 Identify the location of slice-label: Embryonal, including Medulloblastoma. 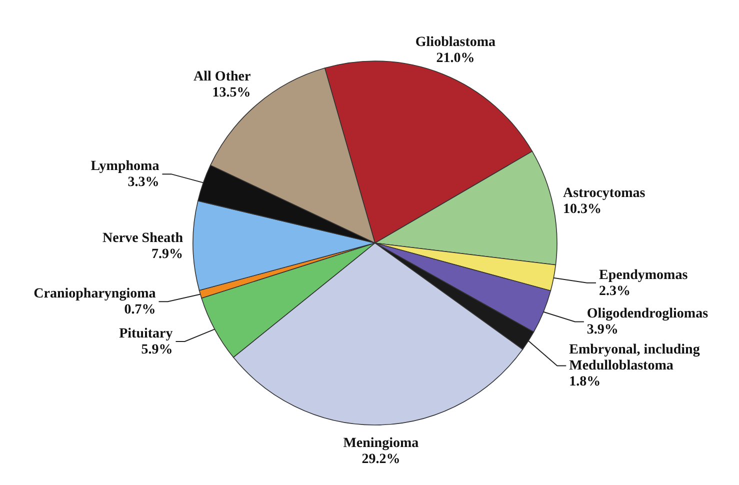
(634, 358).